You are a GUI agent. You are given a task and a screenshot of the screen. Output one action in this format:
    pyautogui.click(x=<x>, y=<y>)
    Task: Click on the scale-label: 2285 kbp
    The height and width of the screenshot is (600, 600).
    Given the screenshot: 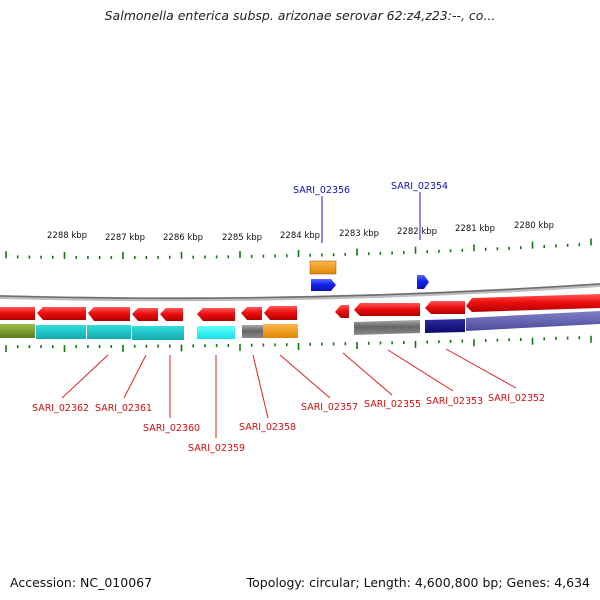 What is the action you would take?
    pyautogui.click(x=242, y=238)
    